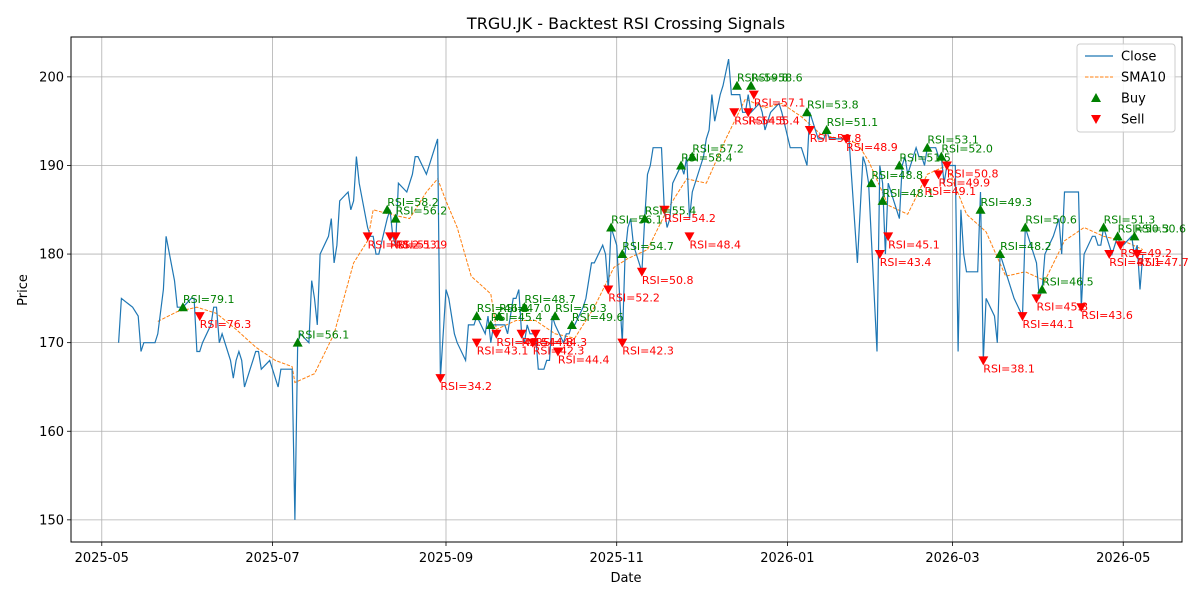 This screenshot has height=600, width=1200. What do you see at coordinates (51, 432) in the screenshot?
I see `y-tick-label: 160` at bounding box center [51, 432].